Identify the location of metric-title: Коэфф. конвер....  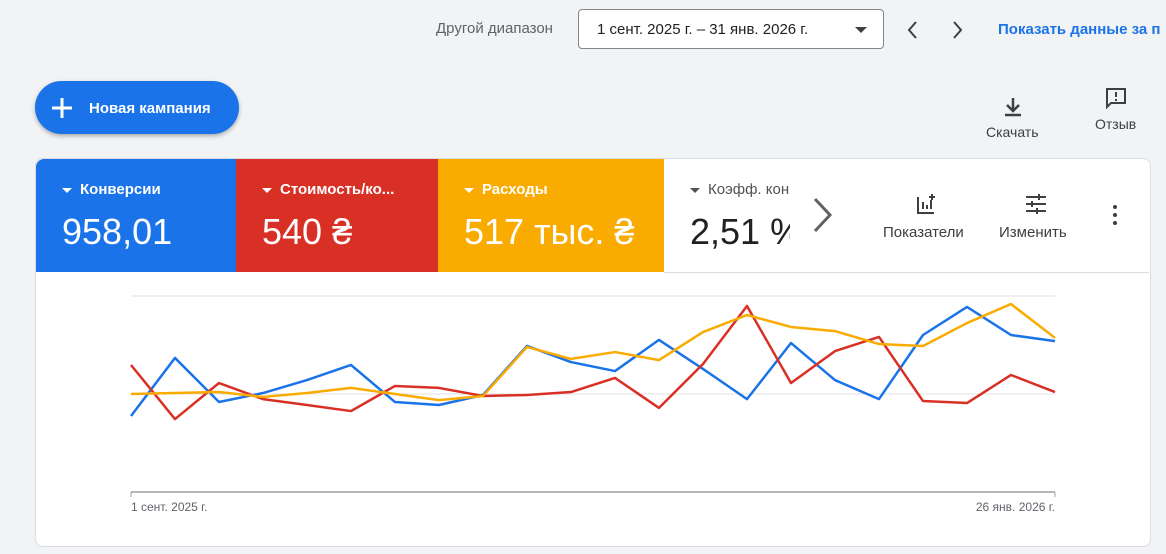
(740, 189).